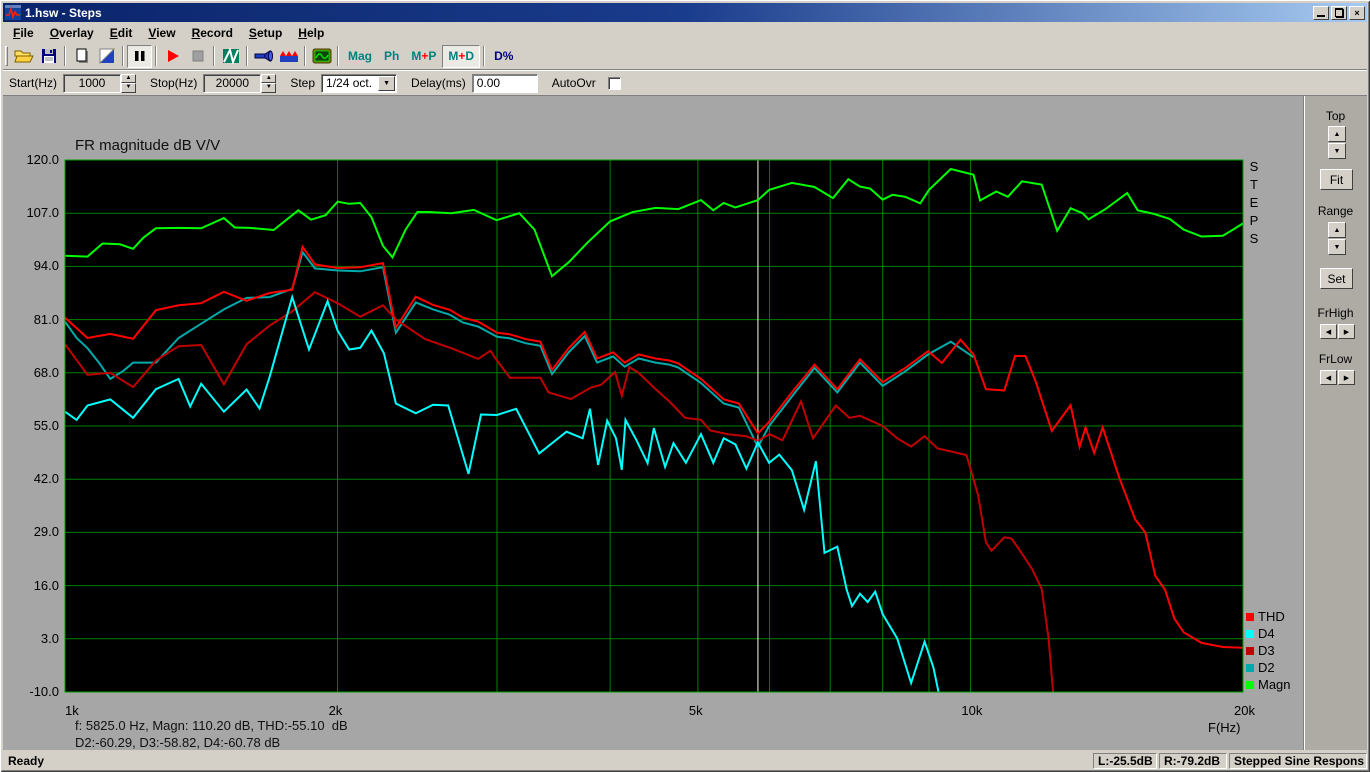 This screenshot has width=1370, height=772. What do you see at coordinates (33, 83) in the screenshot?
I see `start-hz-label: Start(Hz)` at bounding box center [33, 83].